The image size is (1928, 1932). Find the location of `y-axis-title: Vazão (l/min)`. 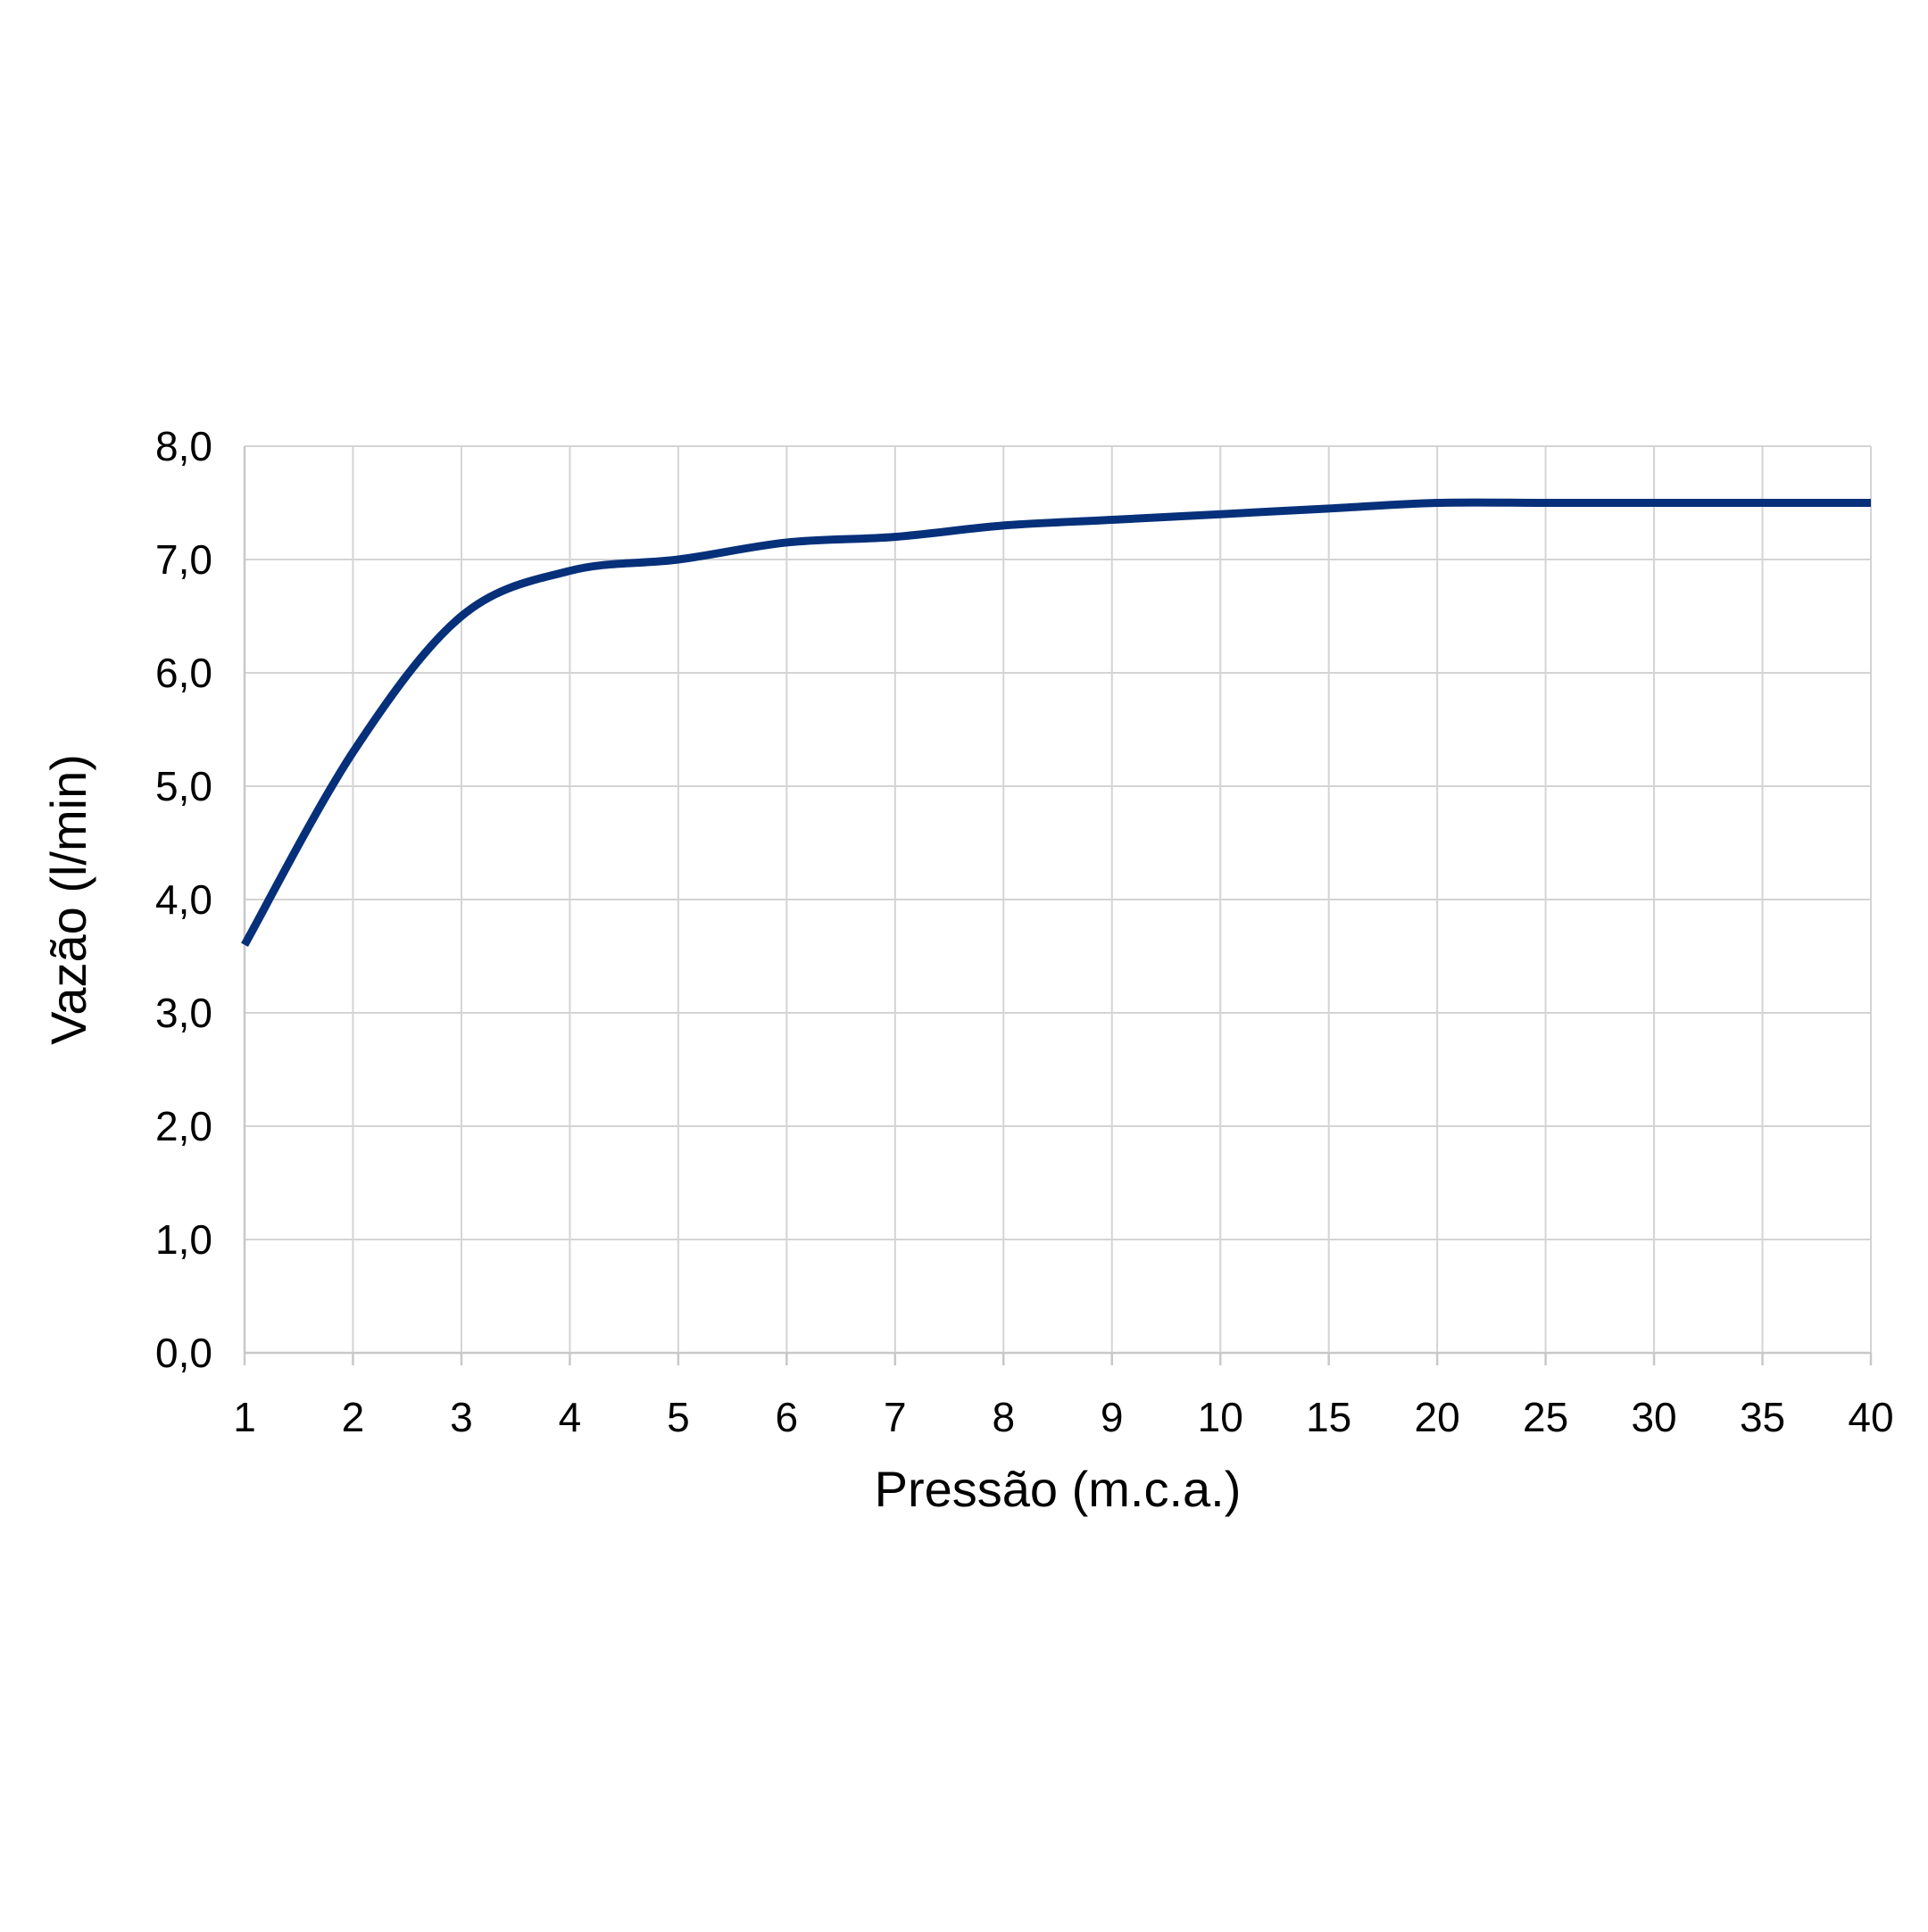

y-axis-title: Vazão (l/min) is located at coordinates (68, 899).